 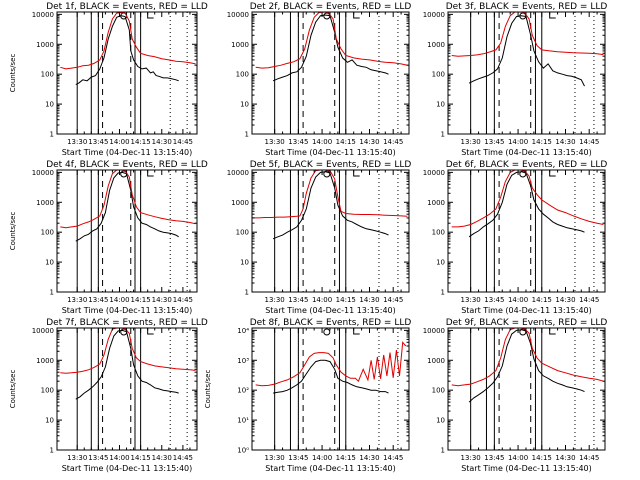 I want to click on series-lld-line, so click(x=331, y=364).